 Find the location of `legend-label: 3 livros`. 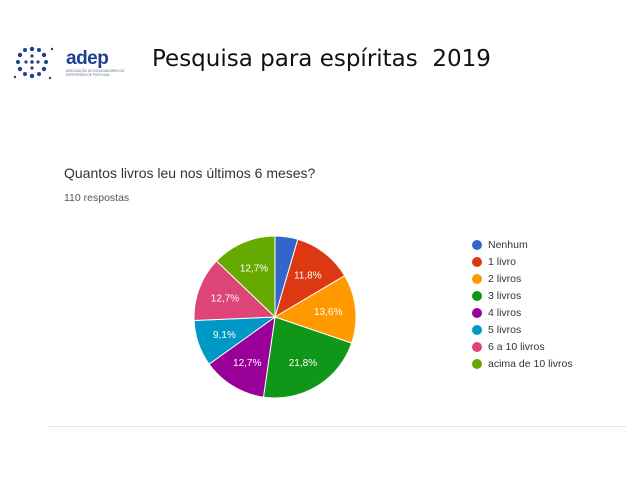

legend-label: 3 livros is located at coordinates (505, 295).